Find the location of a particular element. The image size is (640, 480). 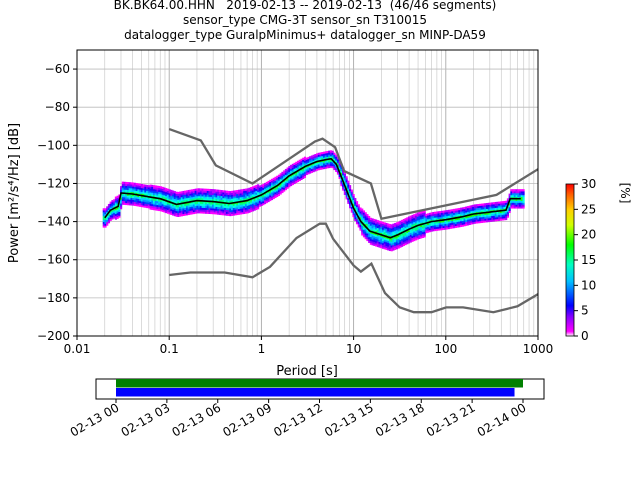

time-tick-label: 02-13 06 is located at coordinates (197, 419).